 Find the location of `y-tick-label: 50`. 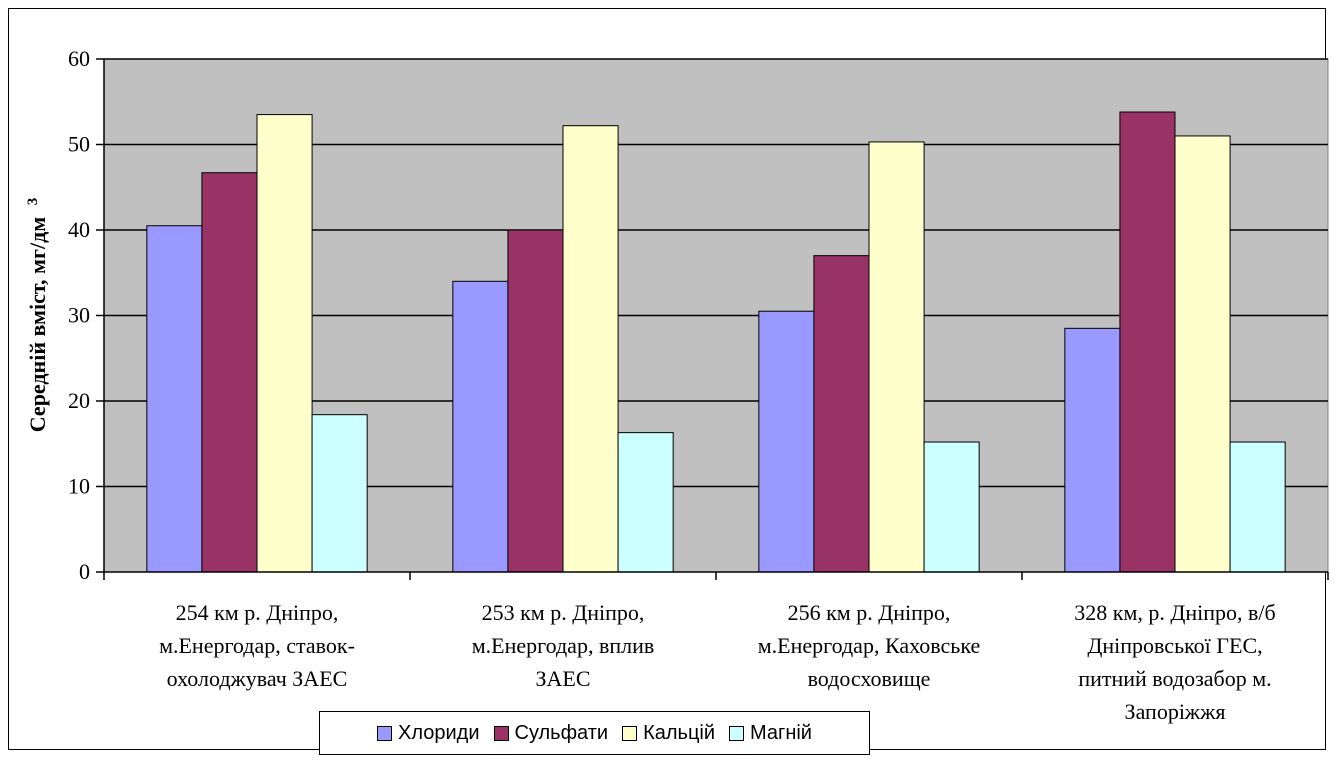

y-tick-label: 50 is located at coordinates (79, 144).